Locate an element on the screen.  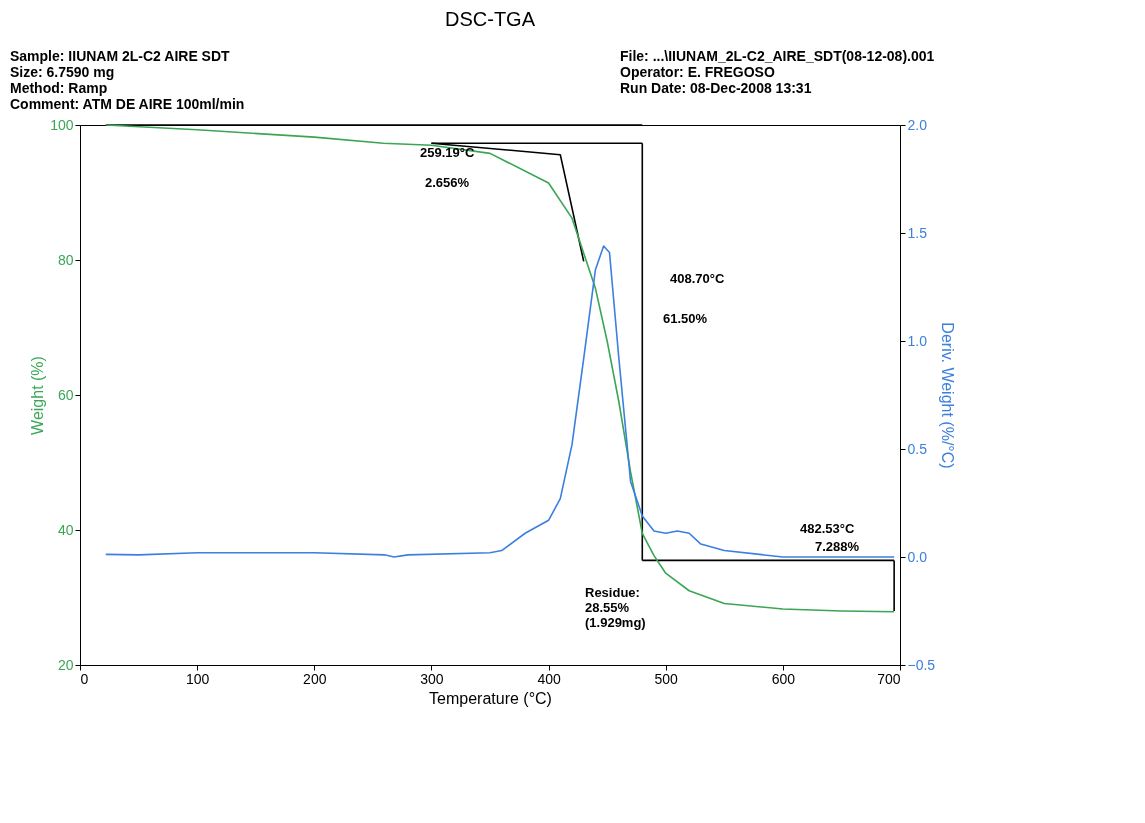
text: Operator: E. FREGOSO is located at coordinates (697, 72).